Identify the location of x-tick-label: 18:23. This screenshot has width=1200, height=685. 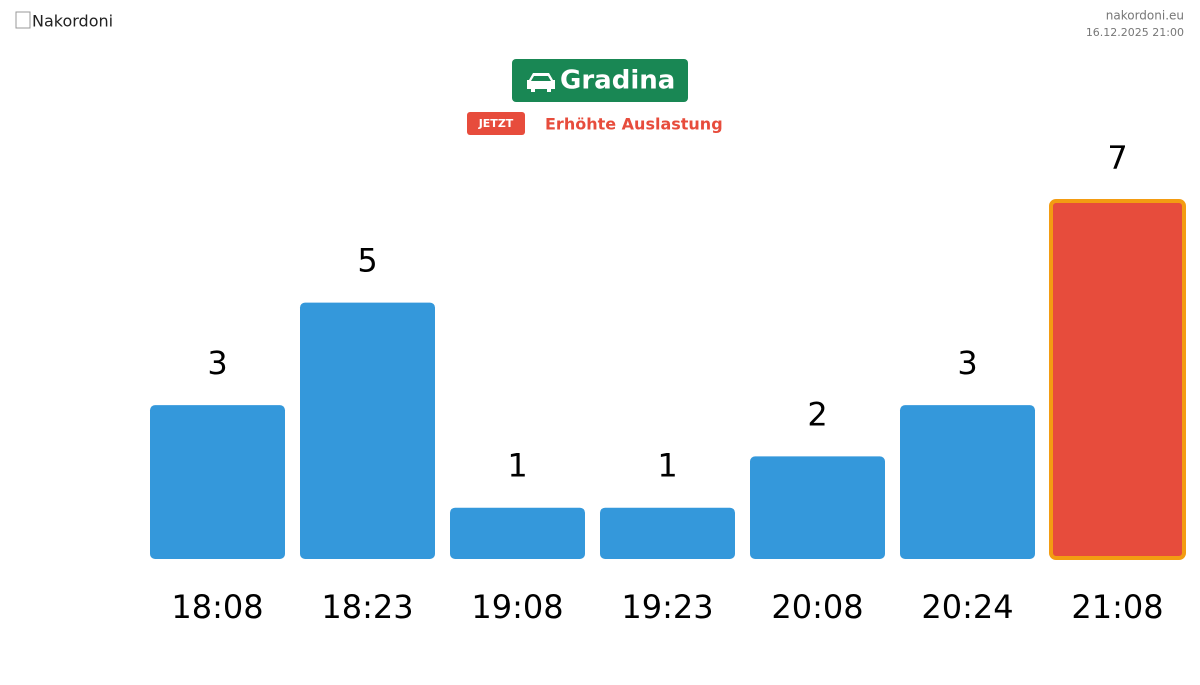
(367, 607).